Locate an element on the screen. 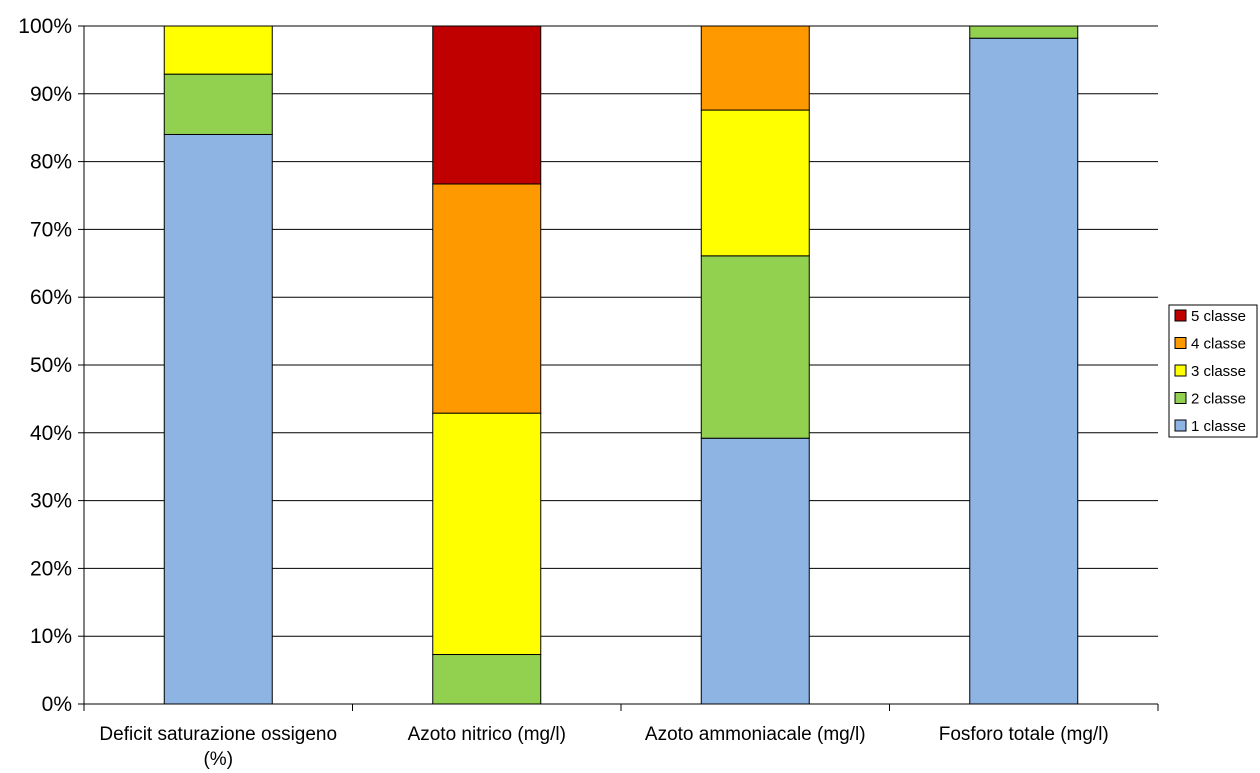  x-tick-label: Azoto ammoniacale (mg/l) is located at coordinates (755, 734).